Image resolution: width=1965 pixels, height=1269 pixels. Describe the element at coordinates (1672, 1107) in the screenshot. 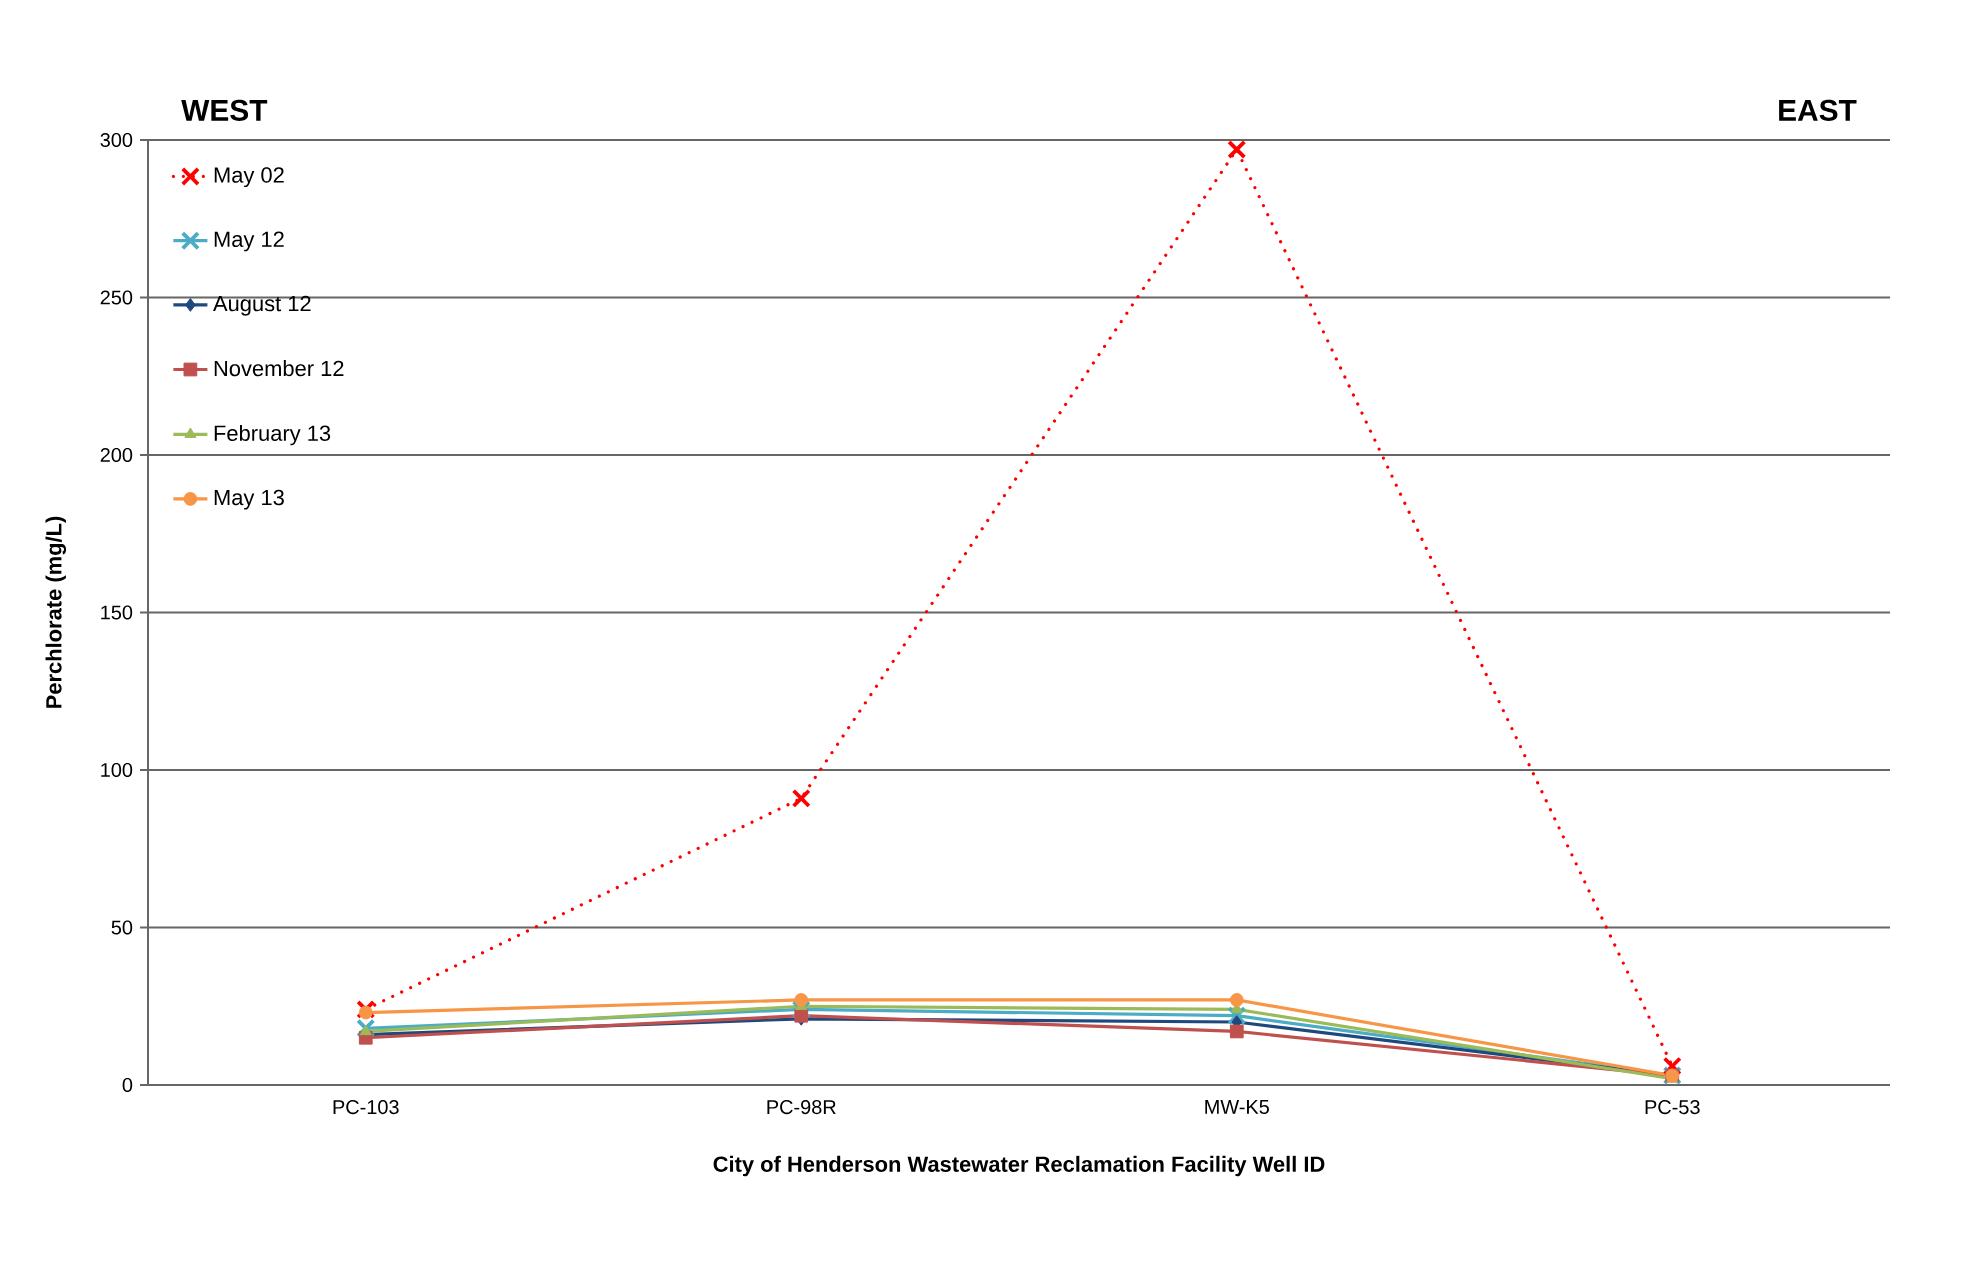

I see `x-tick-label: PC-53` at that location.